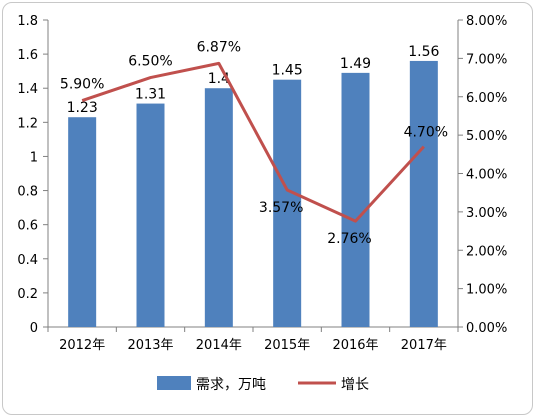 The height and width of the screenshot is (419, 537). Describe the element at coordinates (82, 85) in the screenshot. I see `line-value-label: 5.90%` at that location.